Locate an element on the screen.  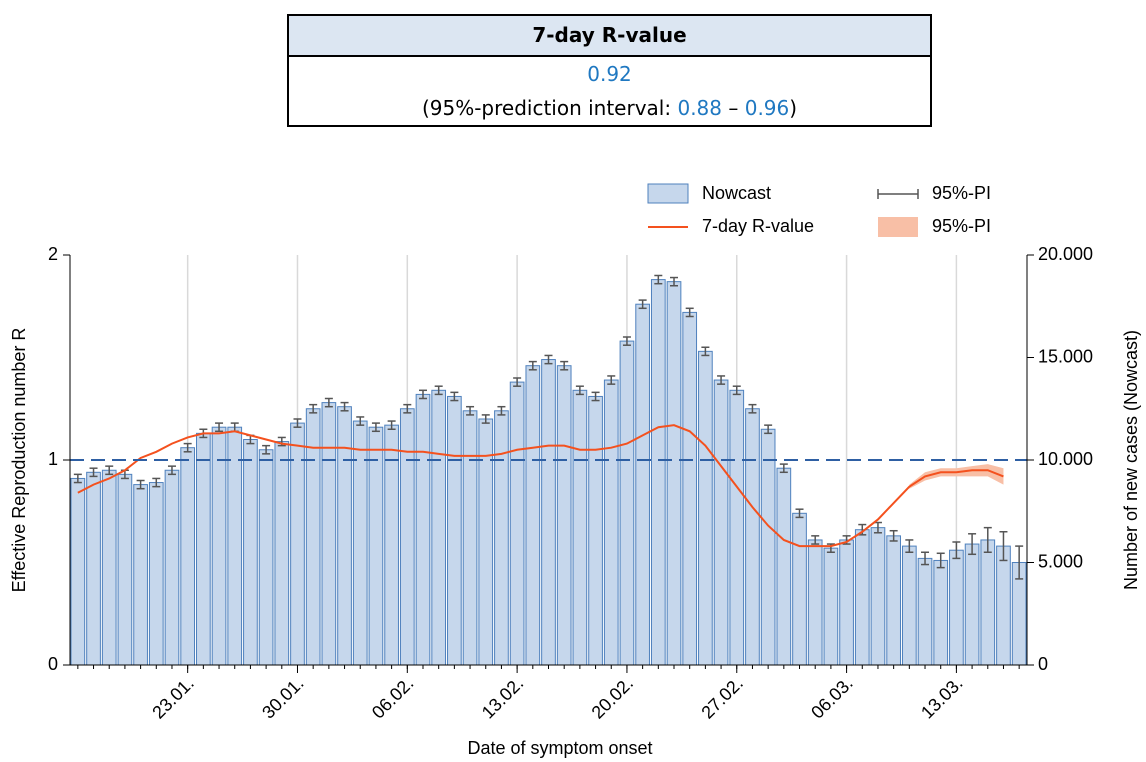
x-tick-label: 06.02. is located at coordinates (393, 698).